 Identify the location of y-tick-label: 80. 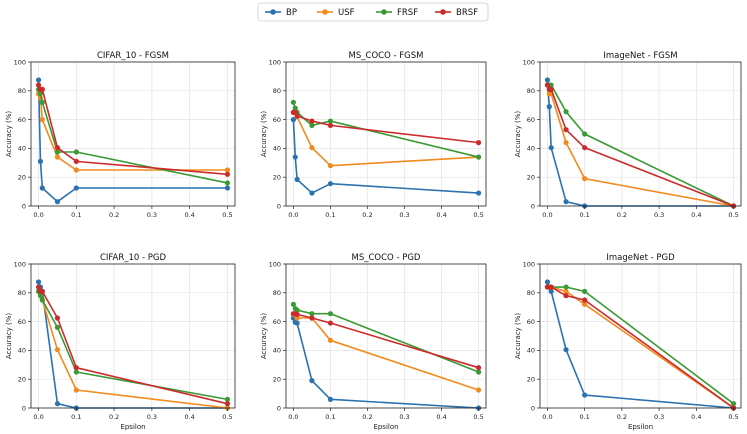
(277, 293).